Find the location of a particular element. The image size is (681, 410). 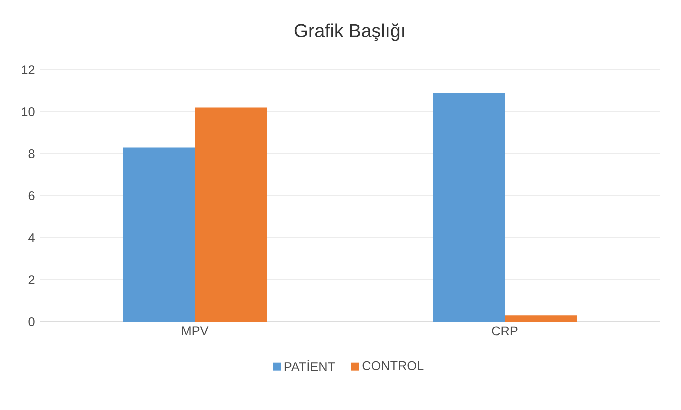

y-tick-label: 10 is located at coordinates (28, 112).